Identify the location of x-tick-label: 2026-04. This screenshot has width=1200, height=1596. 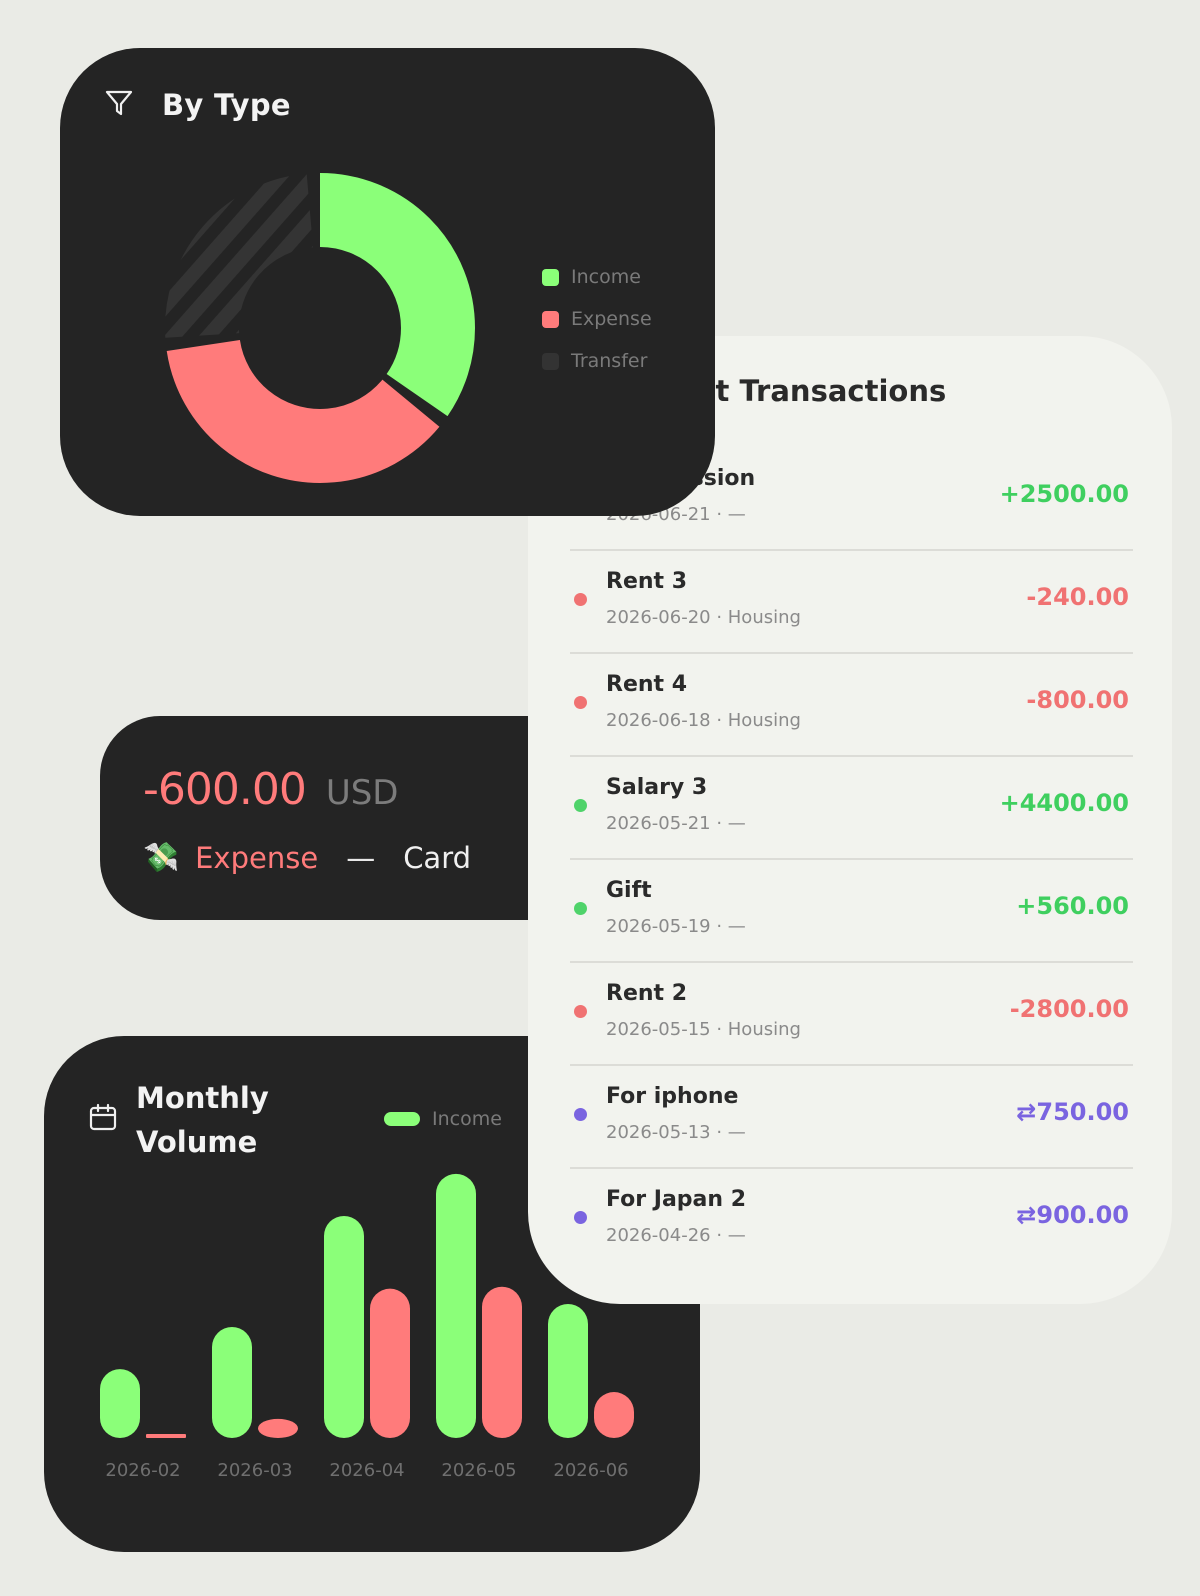
(366, 1470).